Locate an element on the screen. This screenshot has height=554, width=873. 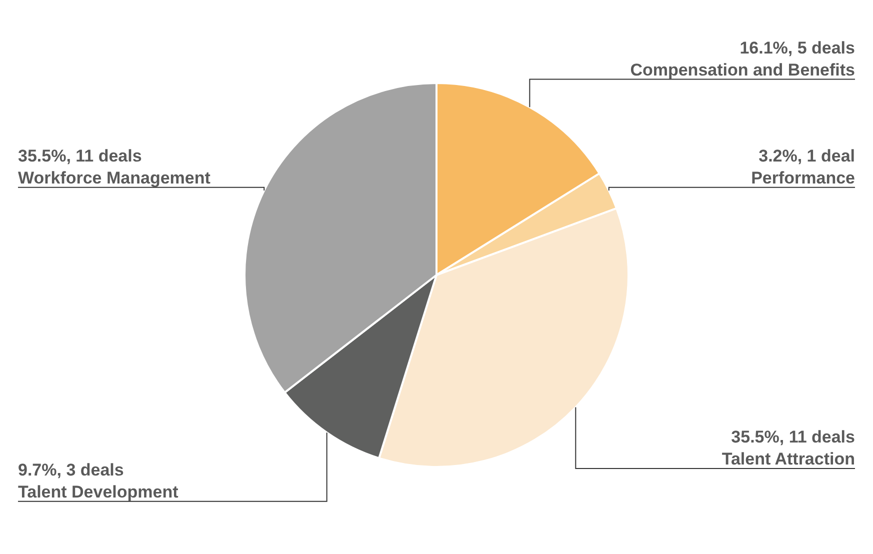
slice-label: Talent Attraction is located at coordinates (788, 459).